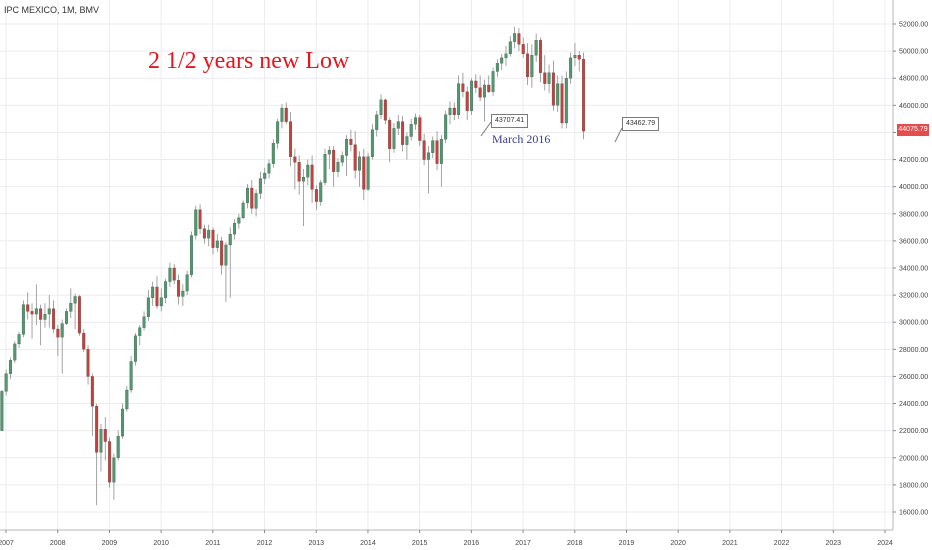 This screenshot has width=932, height=550. I want to click on y-tick-label: 52000.00, so click(913, 25).